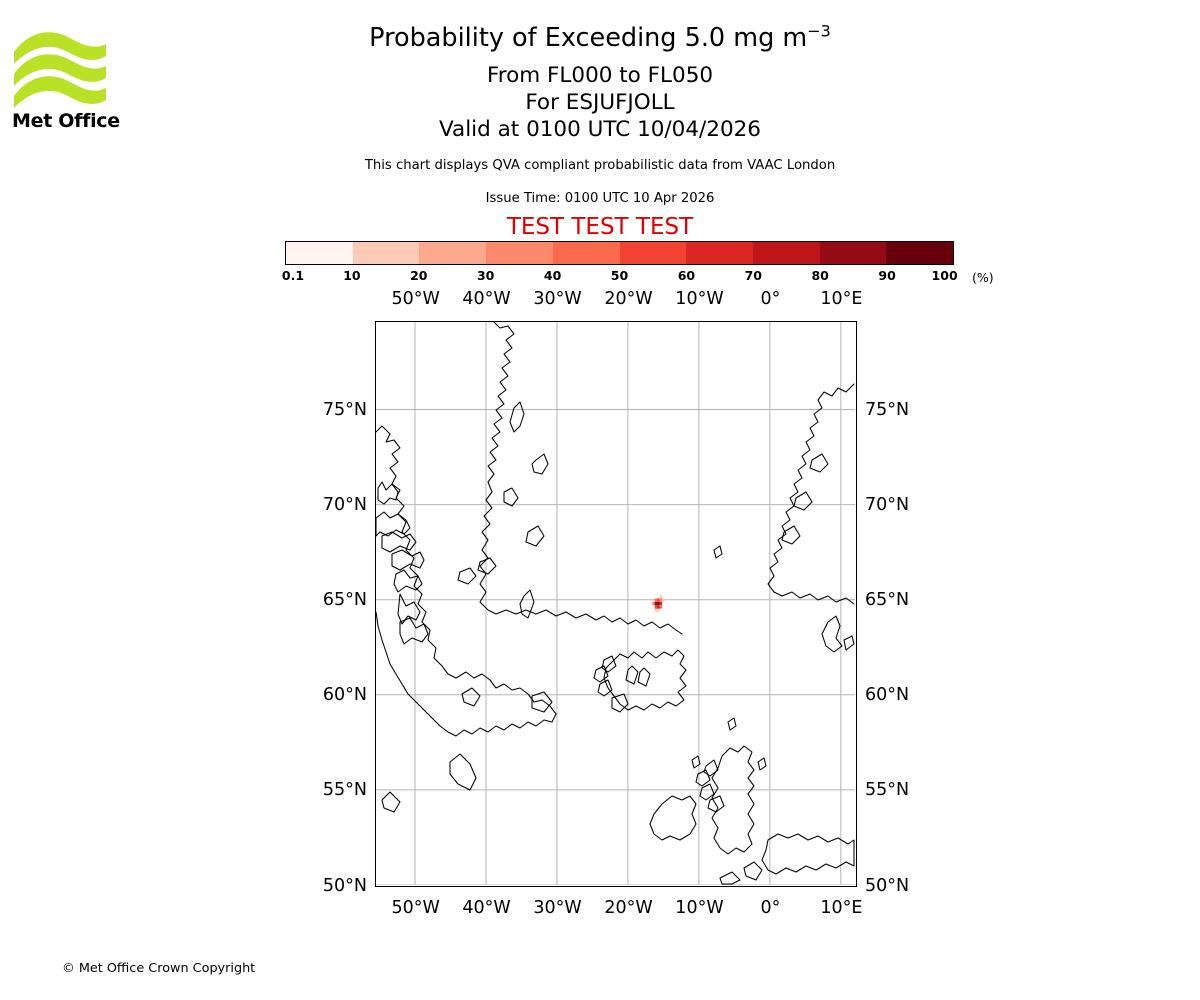 The height and width of the screenshot is (1000, 1200). I want to click on test-banner: TEST TEST TEST, so click(600, 227).